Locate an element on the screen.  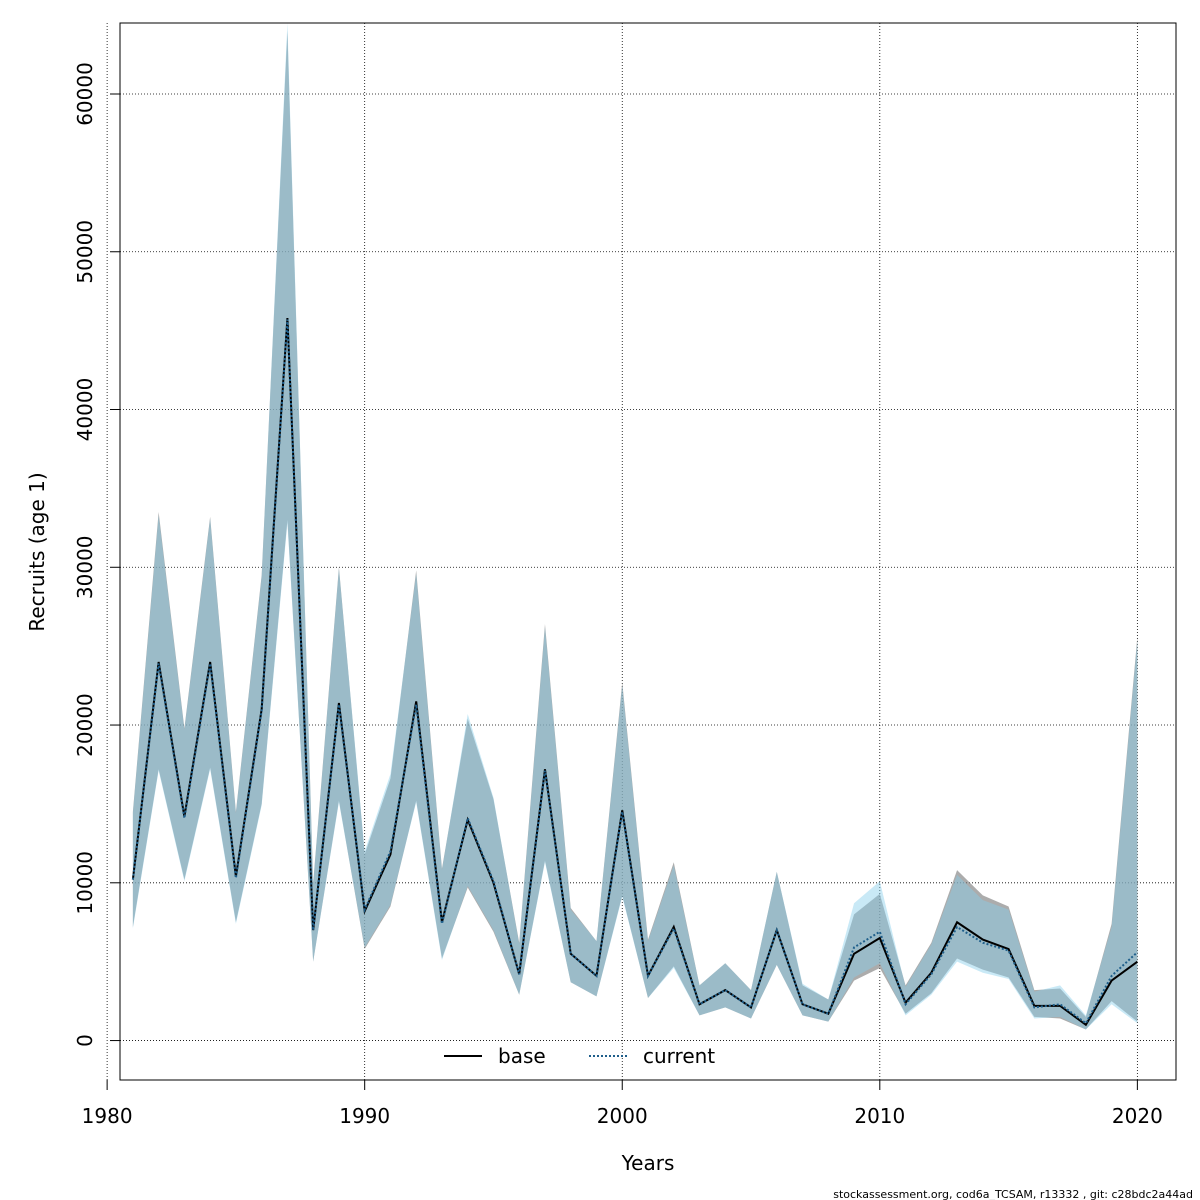
y-tick-label: 50000 is located at coordinates (85, 252).